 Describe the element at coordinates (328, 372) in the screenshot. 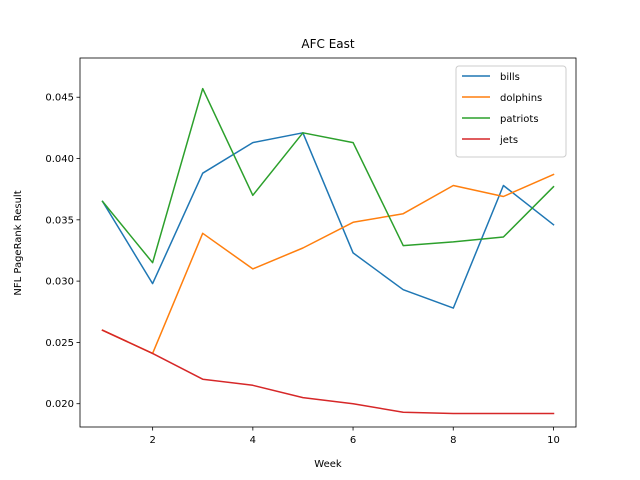

I see `series-line-jets` at that location.